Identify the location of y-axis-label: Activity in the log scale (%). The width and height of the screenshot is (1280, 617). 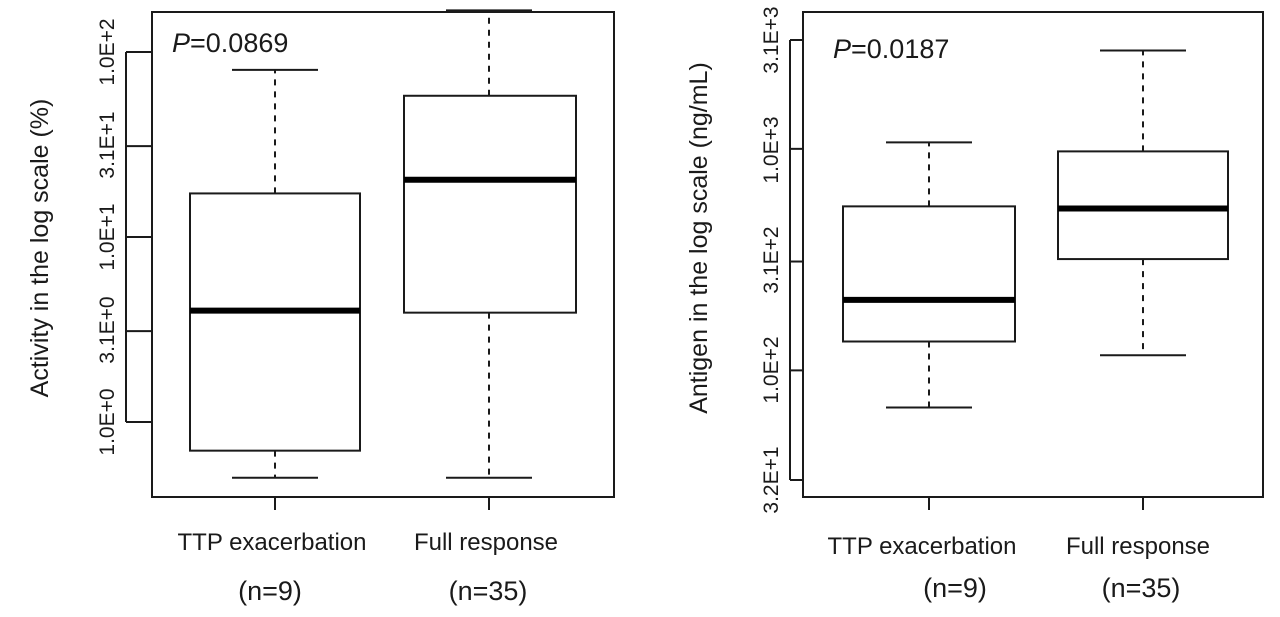
(40, 248).